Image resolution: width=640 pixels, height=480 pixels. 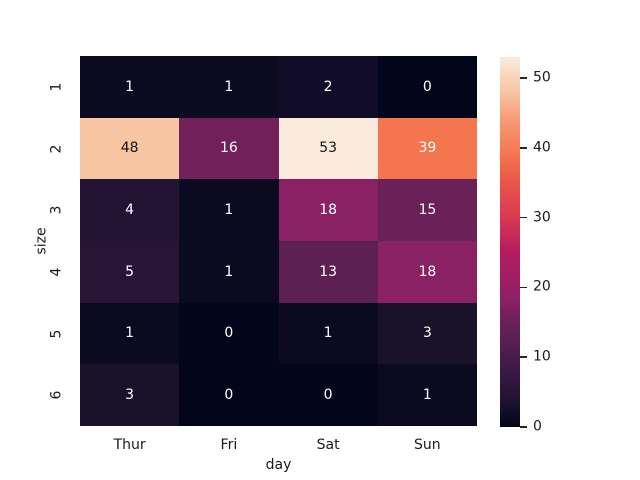 I want to click on x-tick-Thur: Thur, so click(x=129, y=445).